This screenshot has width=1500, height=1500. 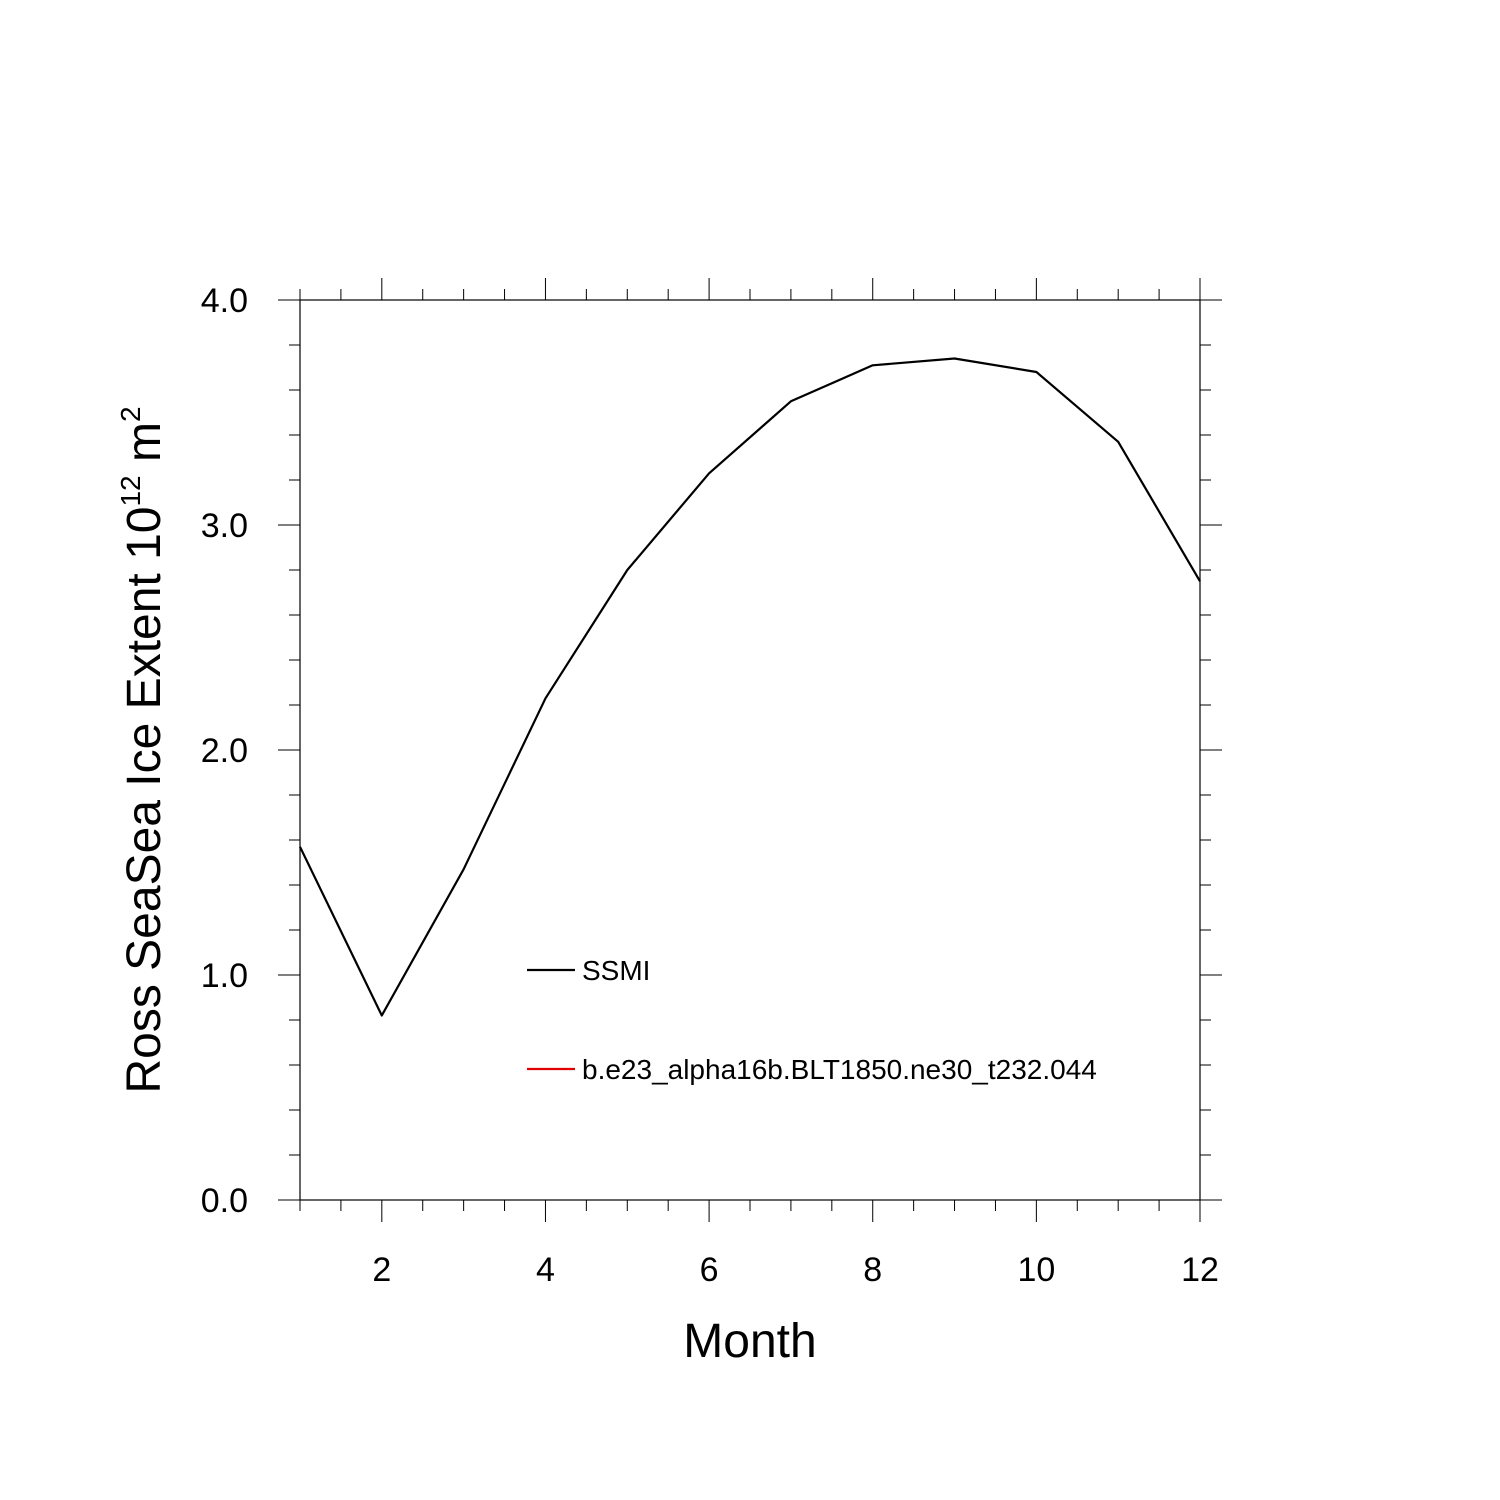 I want to click on y-axis-title-unit: m, so click(x=144, y=448).